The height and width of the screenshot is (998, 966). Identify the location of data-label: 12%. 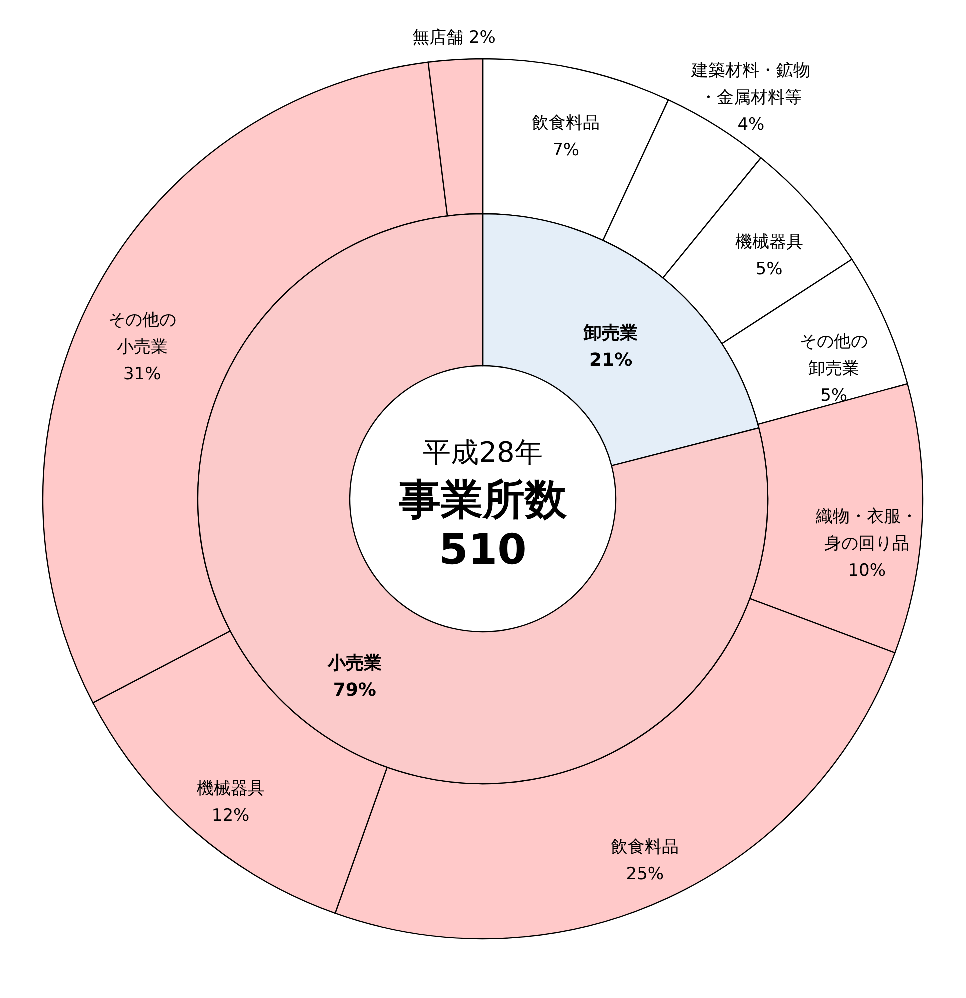
(231, 816).